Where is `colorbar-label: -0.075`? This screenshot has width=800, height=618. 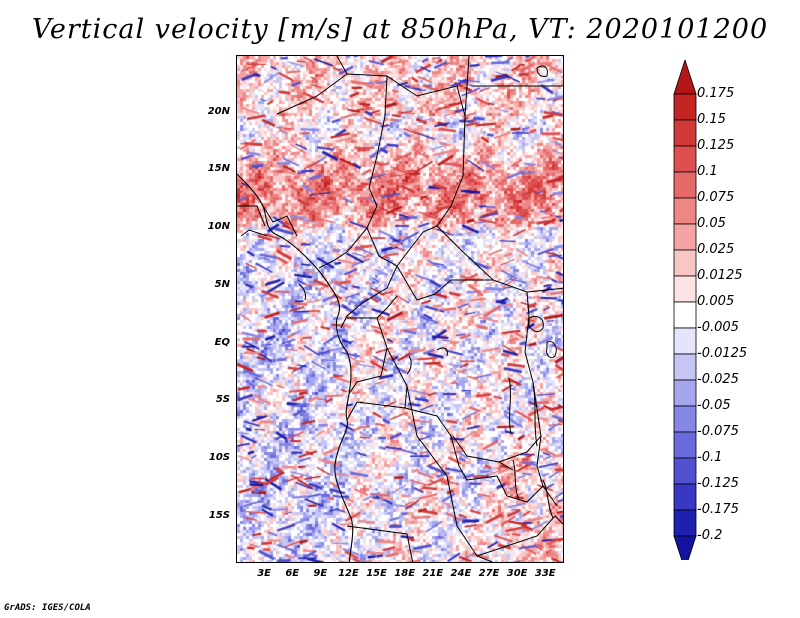
colorbar-label: -0.075 is located at coordinates (718, 431).